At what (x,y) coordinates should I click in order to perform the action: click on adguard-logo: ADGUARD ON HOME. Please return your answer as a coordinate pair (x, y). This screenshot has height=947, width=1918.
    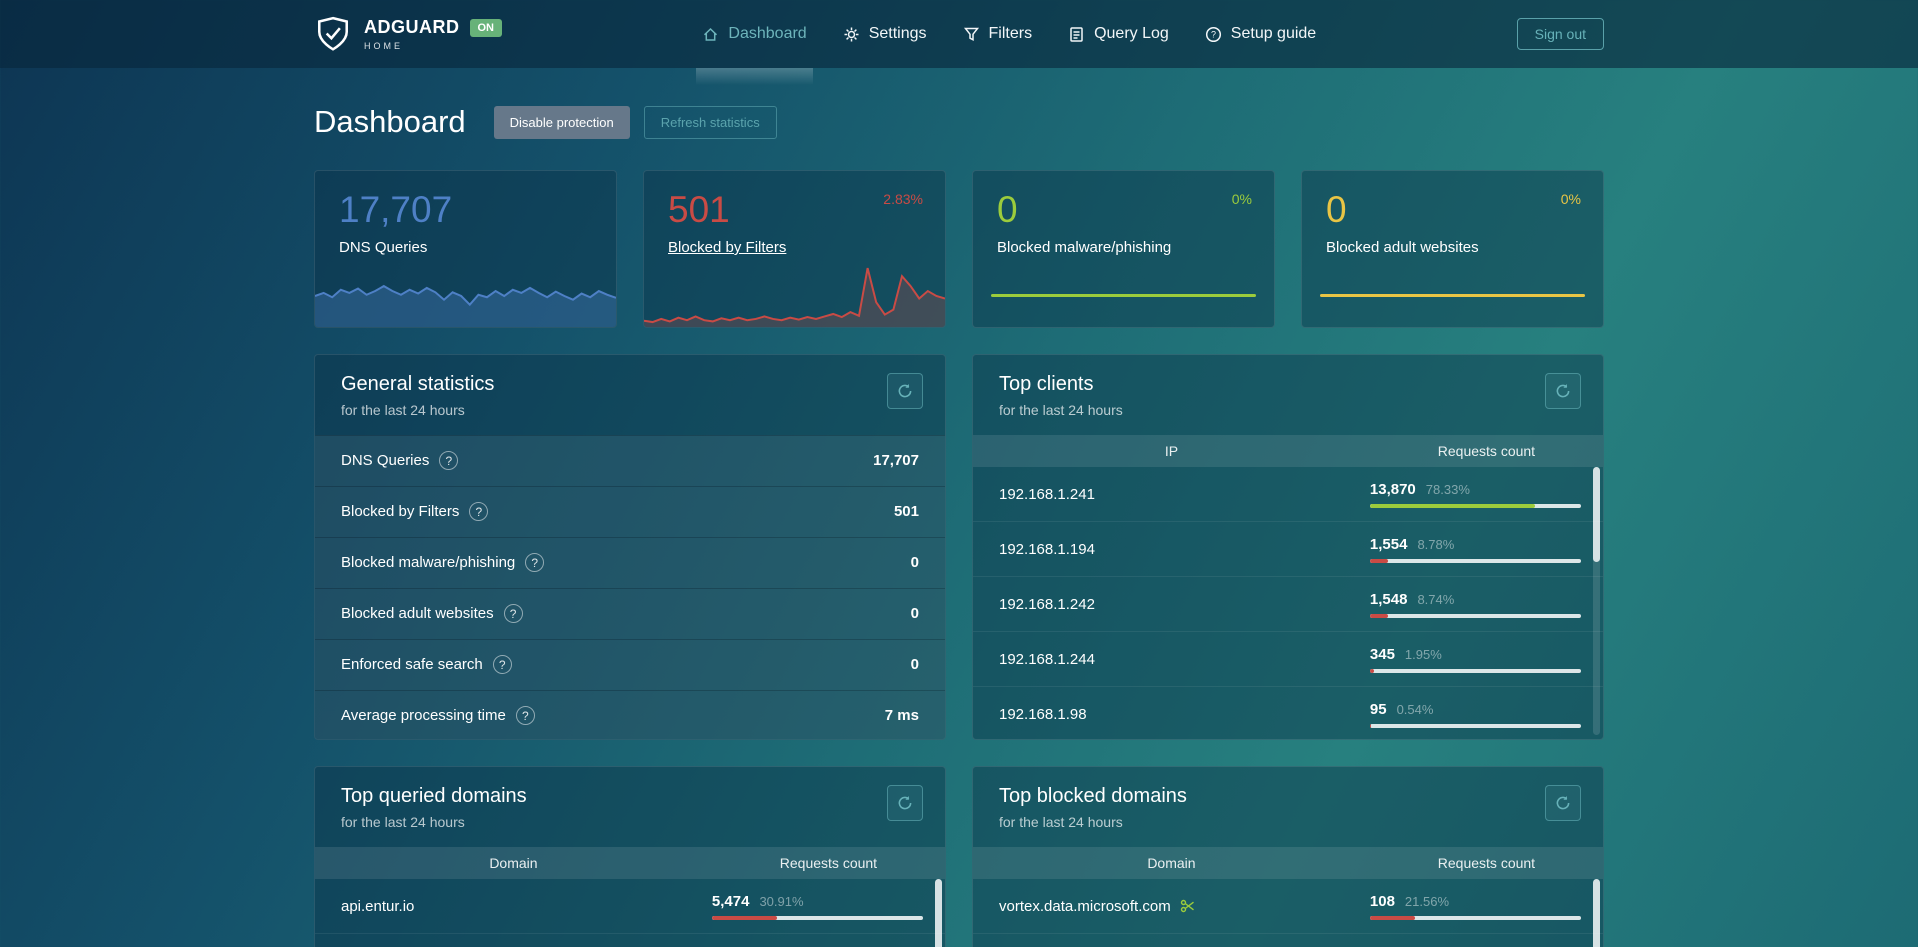
    Looking at the image, I should click on (408, 34).